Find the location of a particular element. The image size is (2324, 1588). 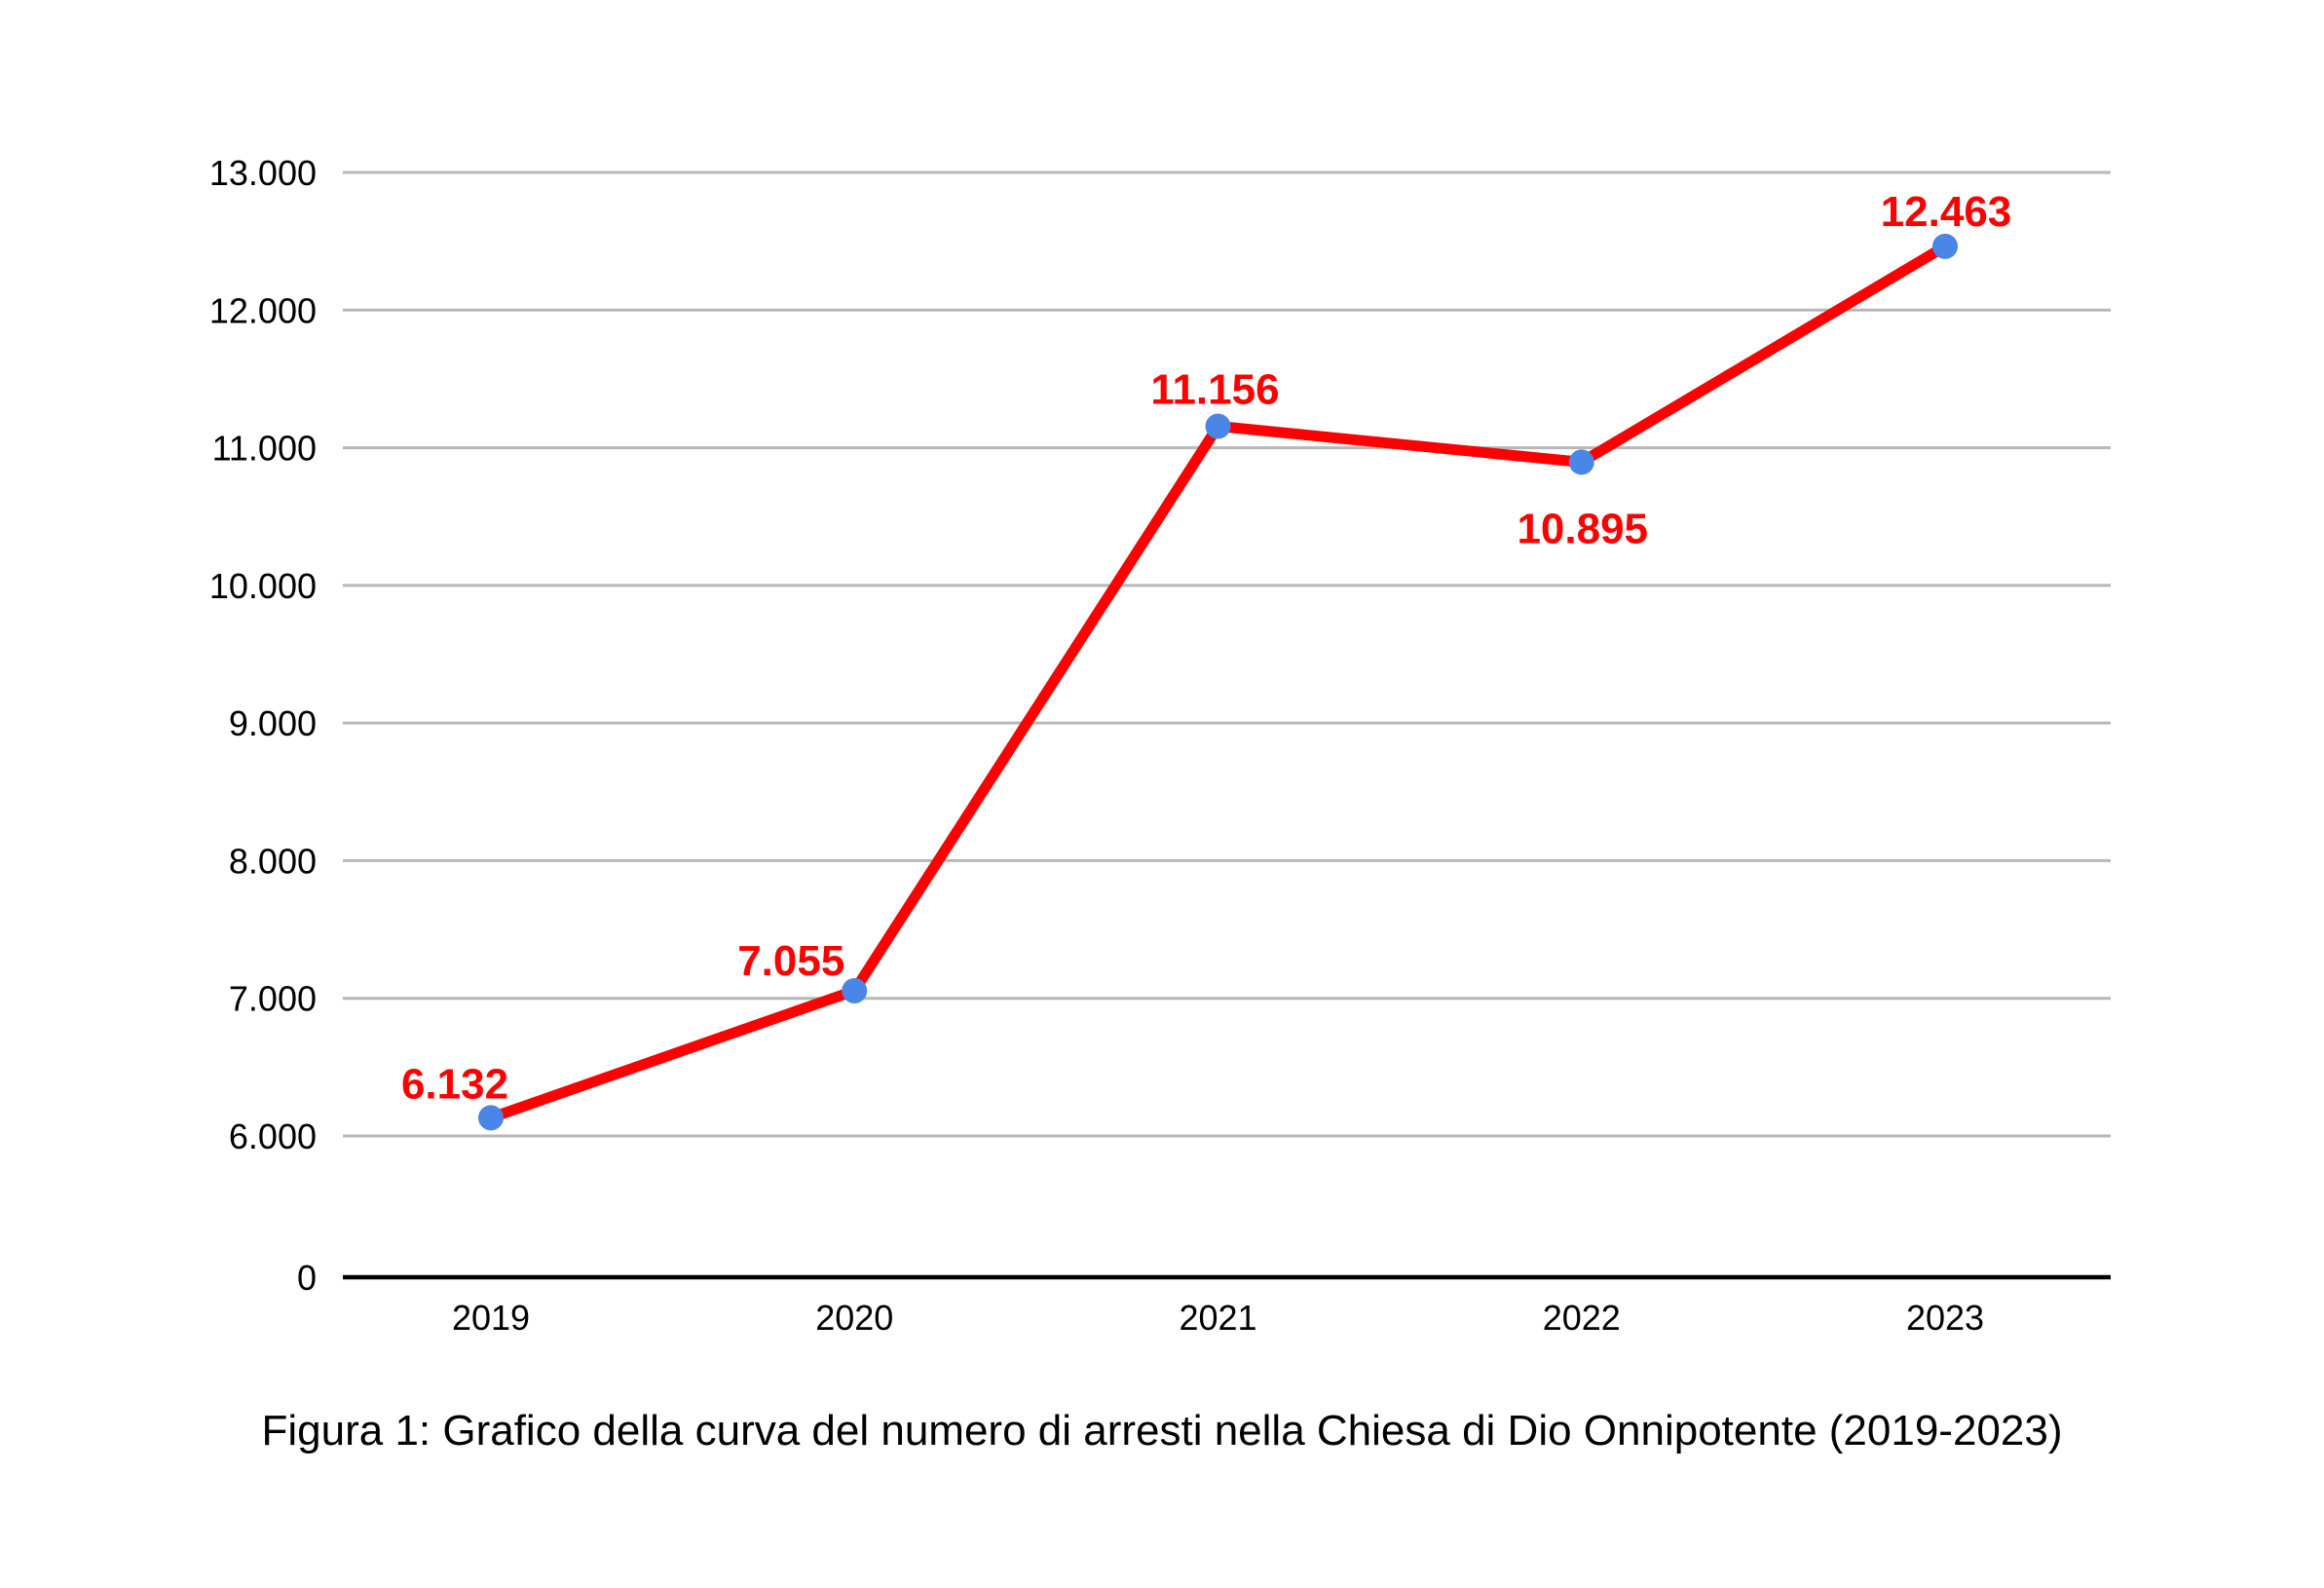

x-tick-label: 2019 is located at coordinates (491, 1318).